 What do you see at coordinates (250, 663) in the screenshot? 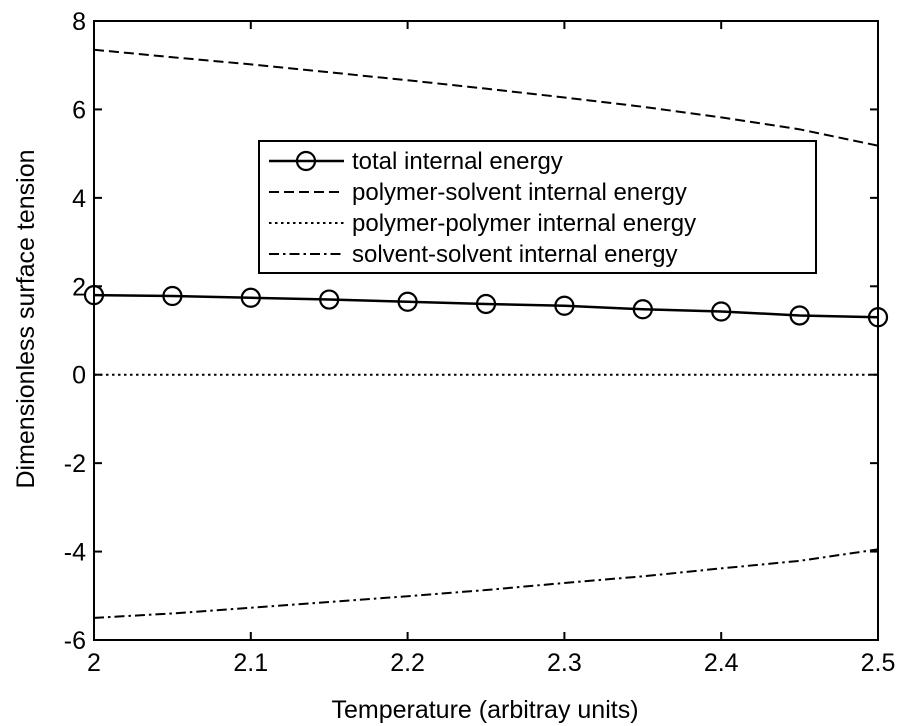
I see `x-tick-label: 2.1` at bounding box center [250, 663].